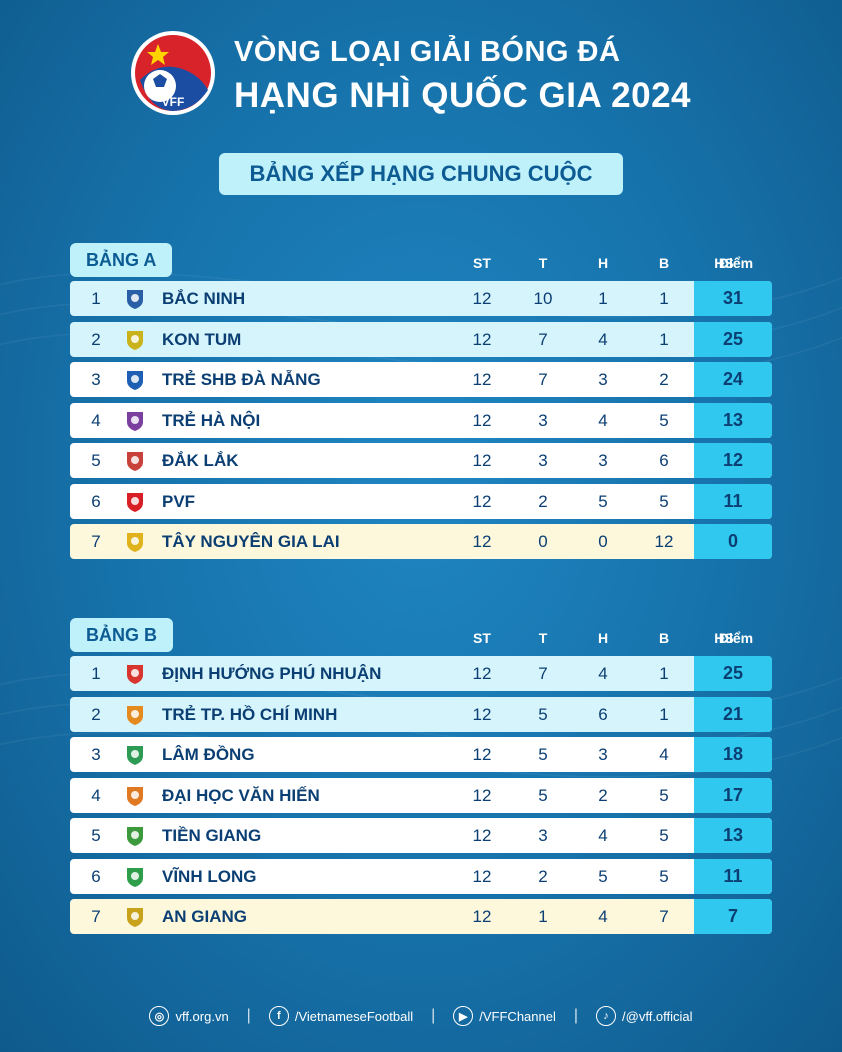  What do you see at coordinates (173, 102) in the screenshot?
I see `svg-text: VFF` at bounding box center [173, 102].